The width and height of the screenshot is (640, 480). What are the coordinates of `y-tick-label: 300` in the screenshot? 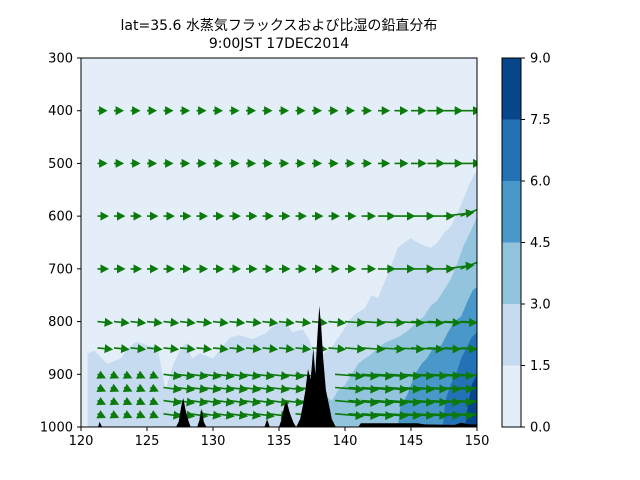 It's located at (60, 59).